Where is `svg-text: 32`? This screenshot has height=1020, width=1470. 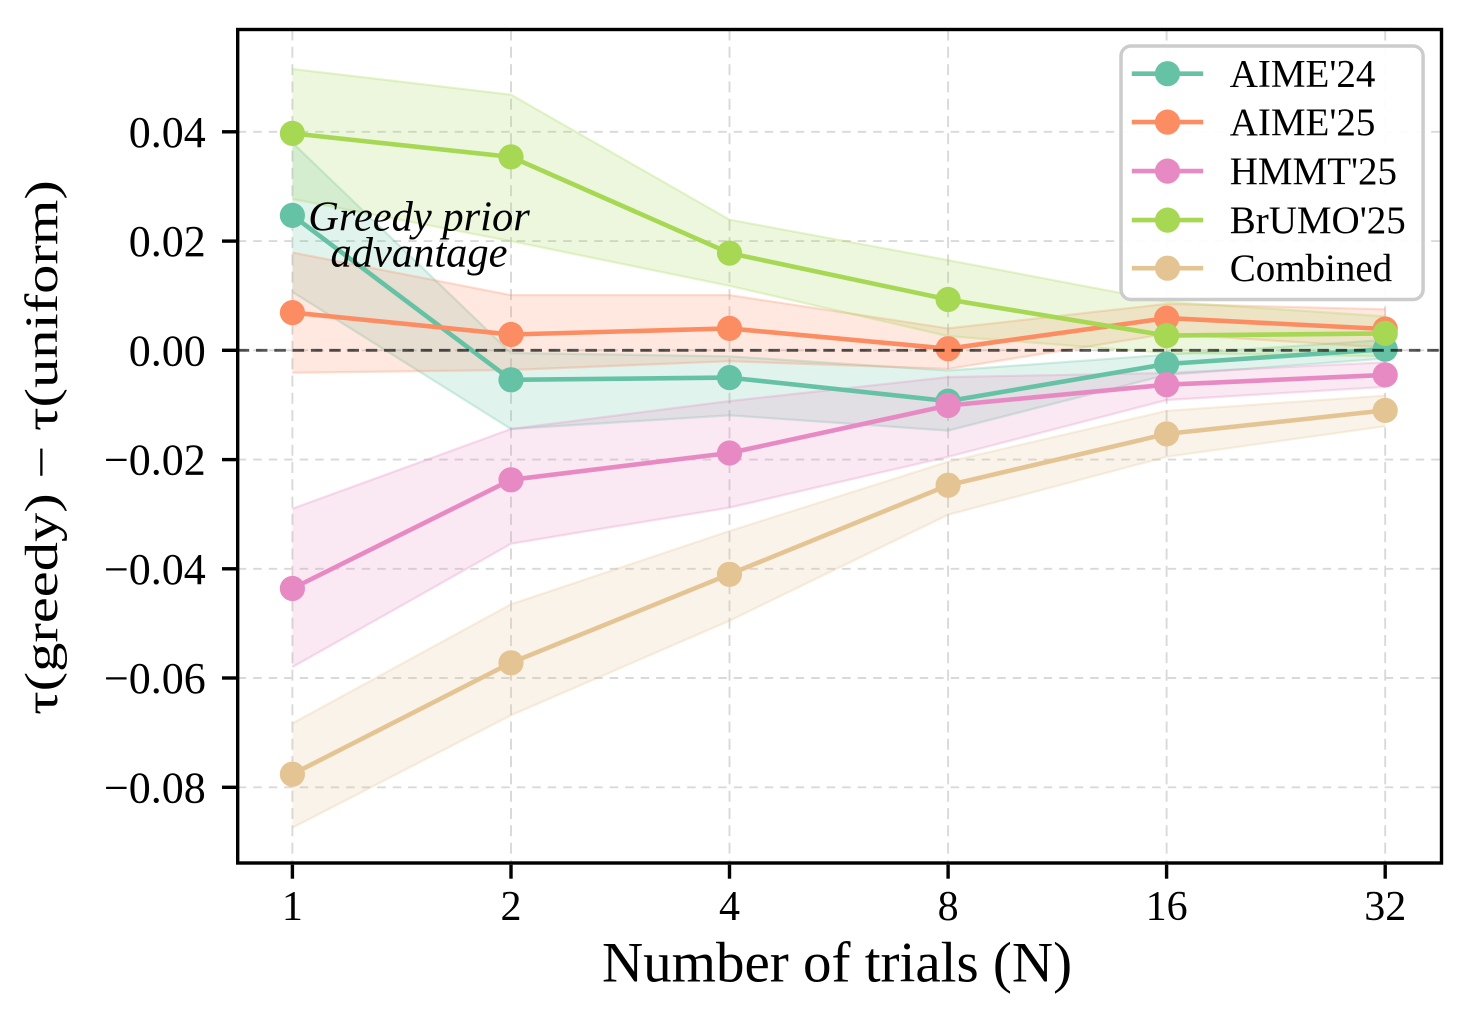 svg-text: 32 is located at coordinates (1385, 907).